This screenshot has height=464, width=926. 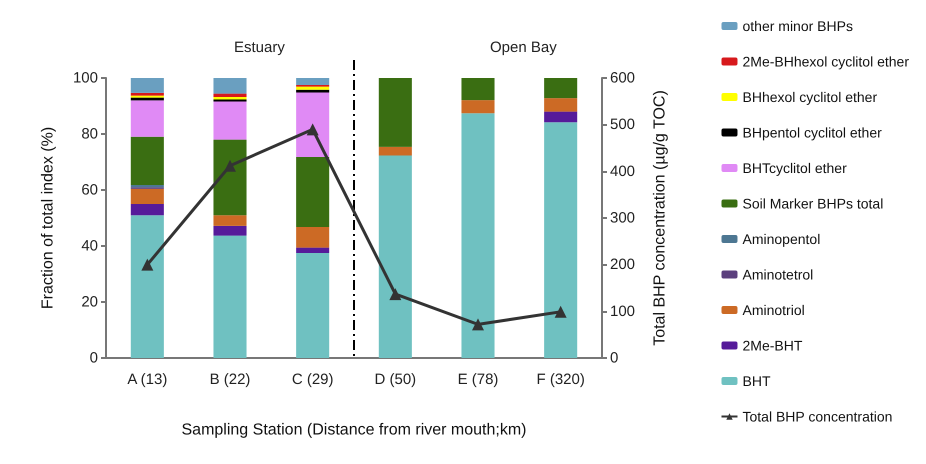 What do you see at coordinates (89, 134) in the screenshot?
I see `y-tick-label: 80` at bounding box center [89, 134].